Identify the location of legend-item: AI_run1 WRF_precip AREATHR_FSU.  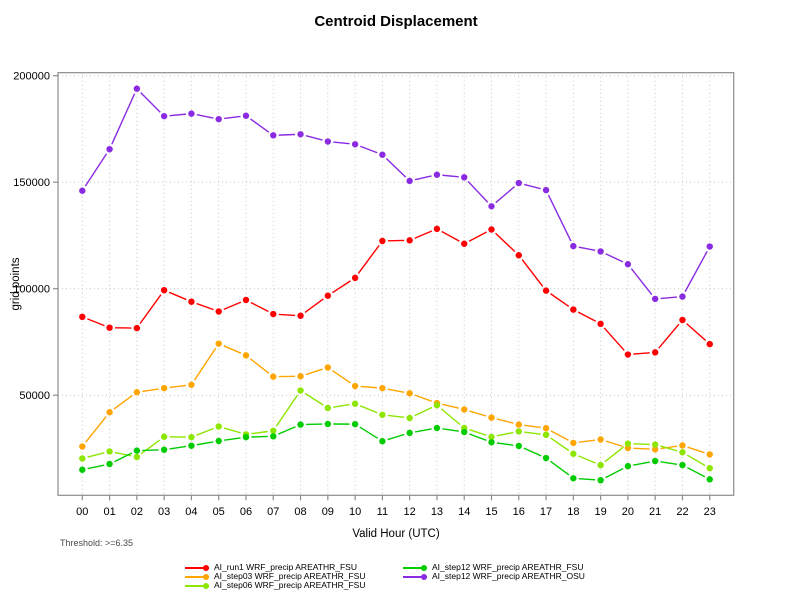
(275, 567).